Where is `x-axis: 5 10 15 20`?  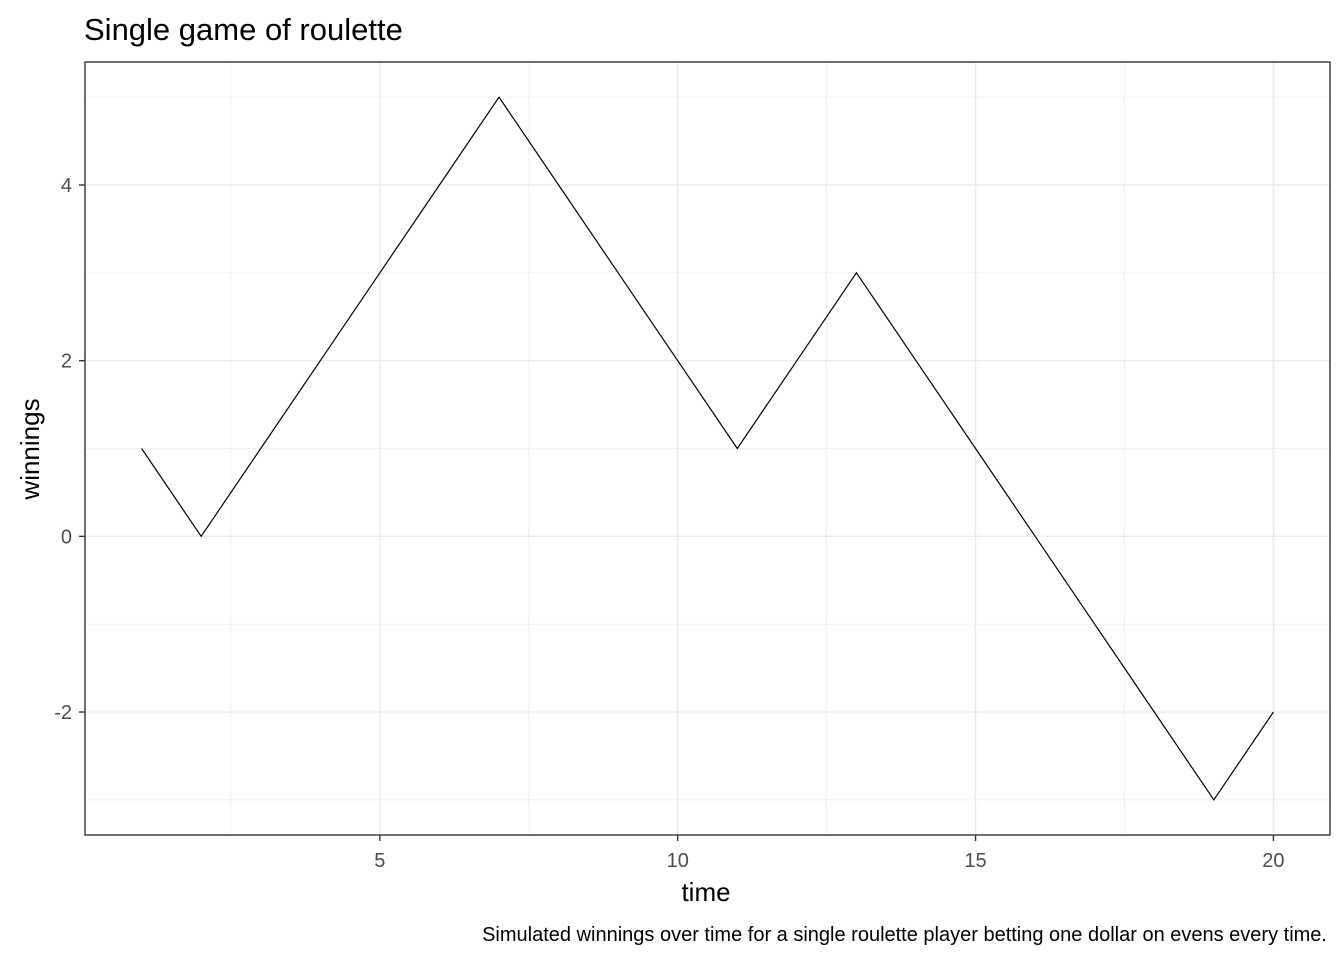 x-axis: 5 10 15 20 is located at coordinates (829, 853).